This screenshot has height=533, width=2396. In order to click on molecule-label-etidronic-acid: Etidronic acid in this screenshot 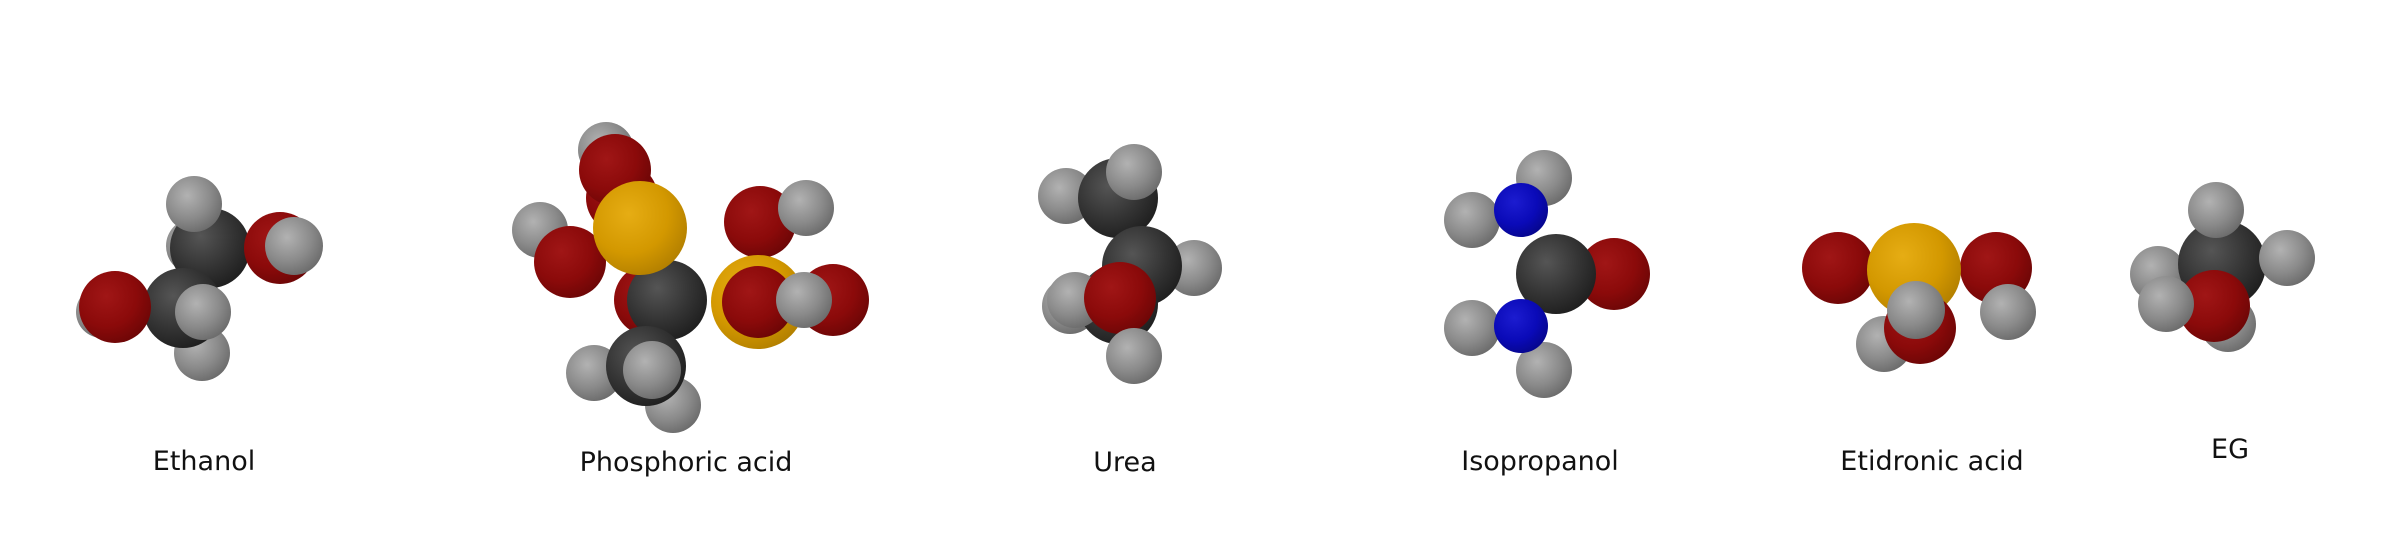, I will do `click(1932, 461)`.